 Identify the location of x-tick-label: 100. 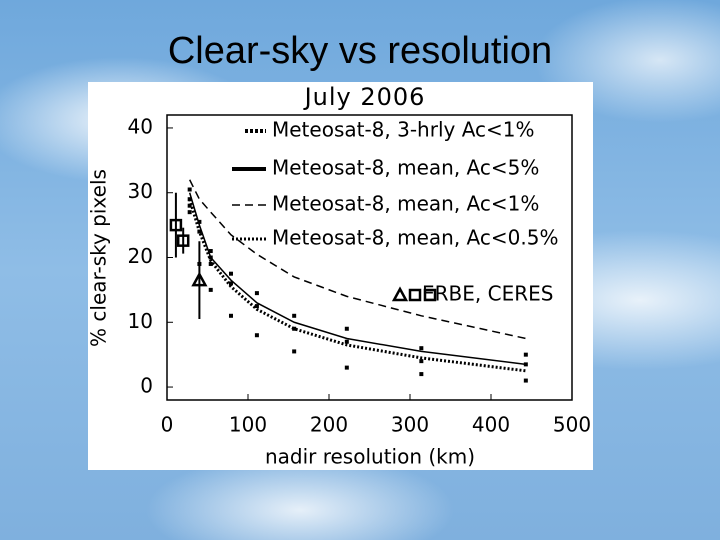
(248, 425).